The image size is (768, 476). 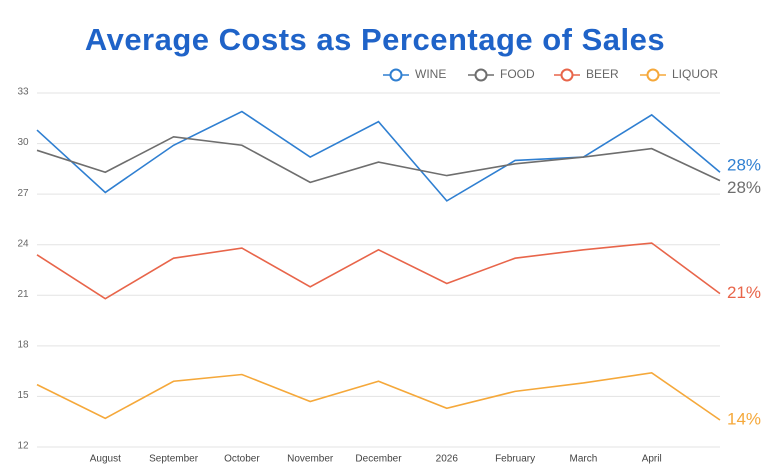 What do you see at coordinates (23, 92) in the screenshot?
I see `y-tick-label: 33` at bounding box center [23, 92].